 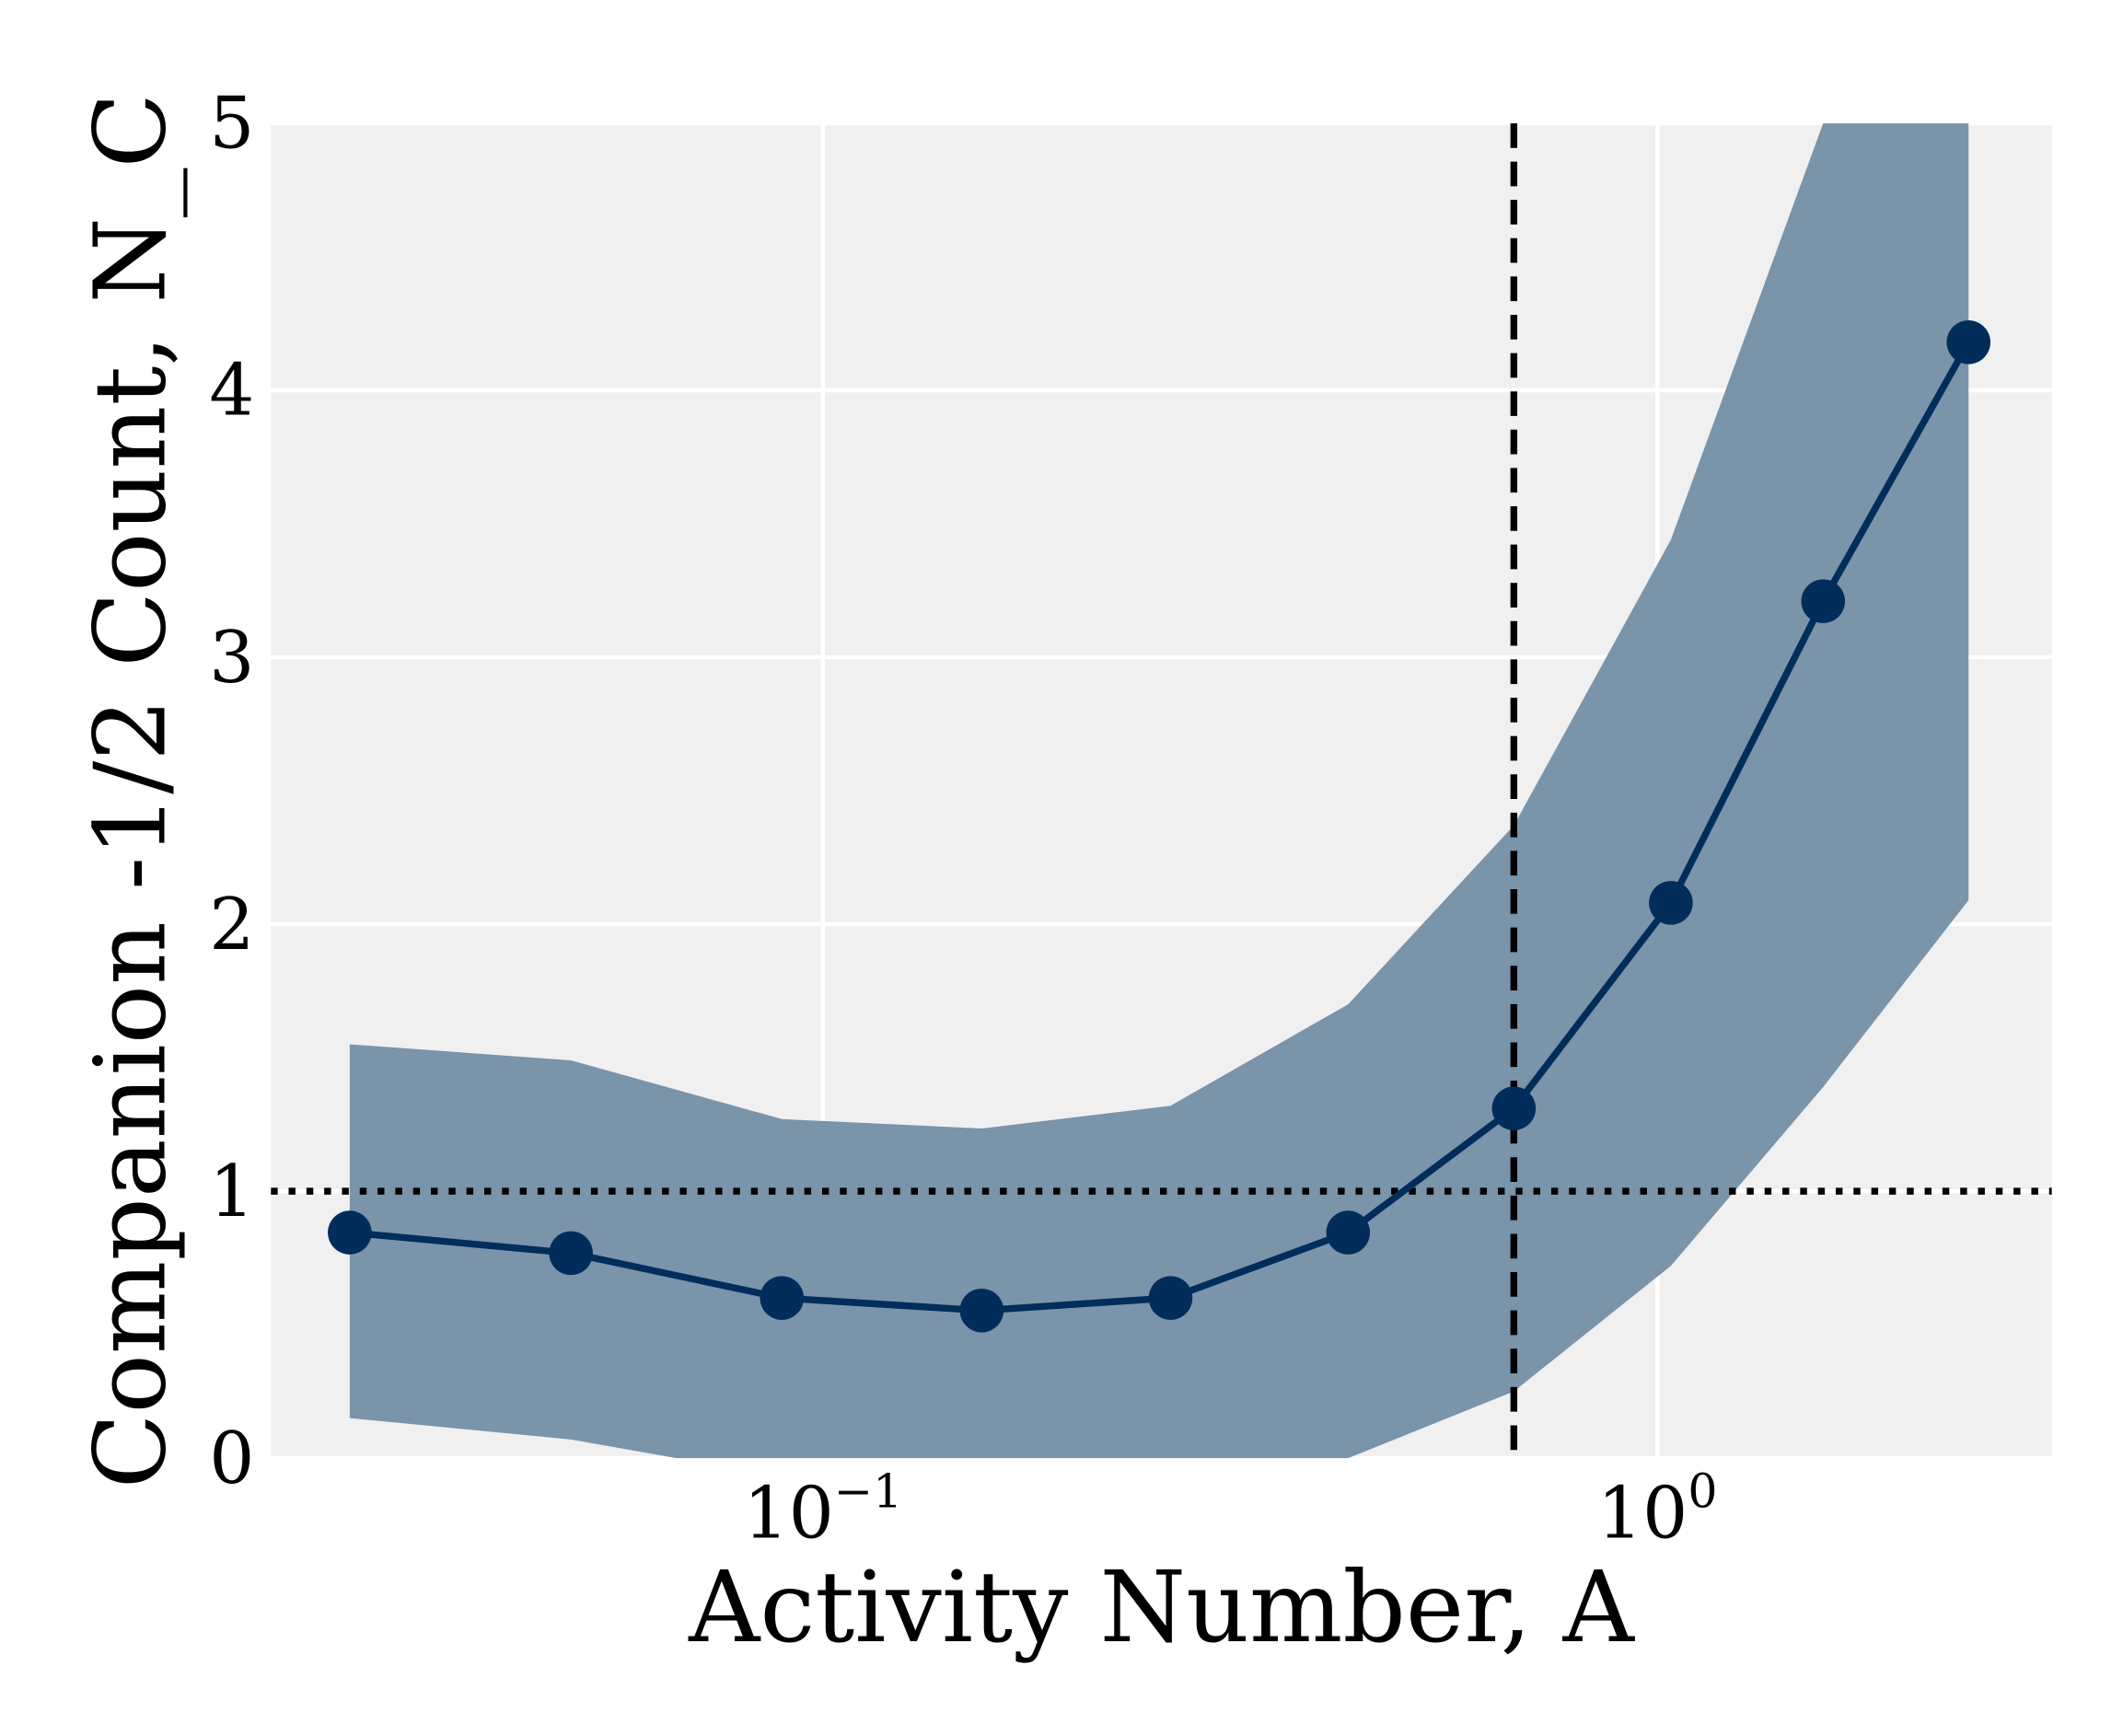 I want to click on y-tick-label: 5, so click(x=231, y=124).